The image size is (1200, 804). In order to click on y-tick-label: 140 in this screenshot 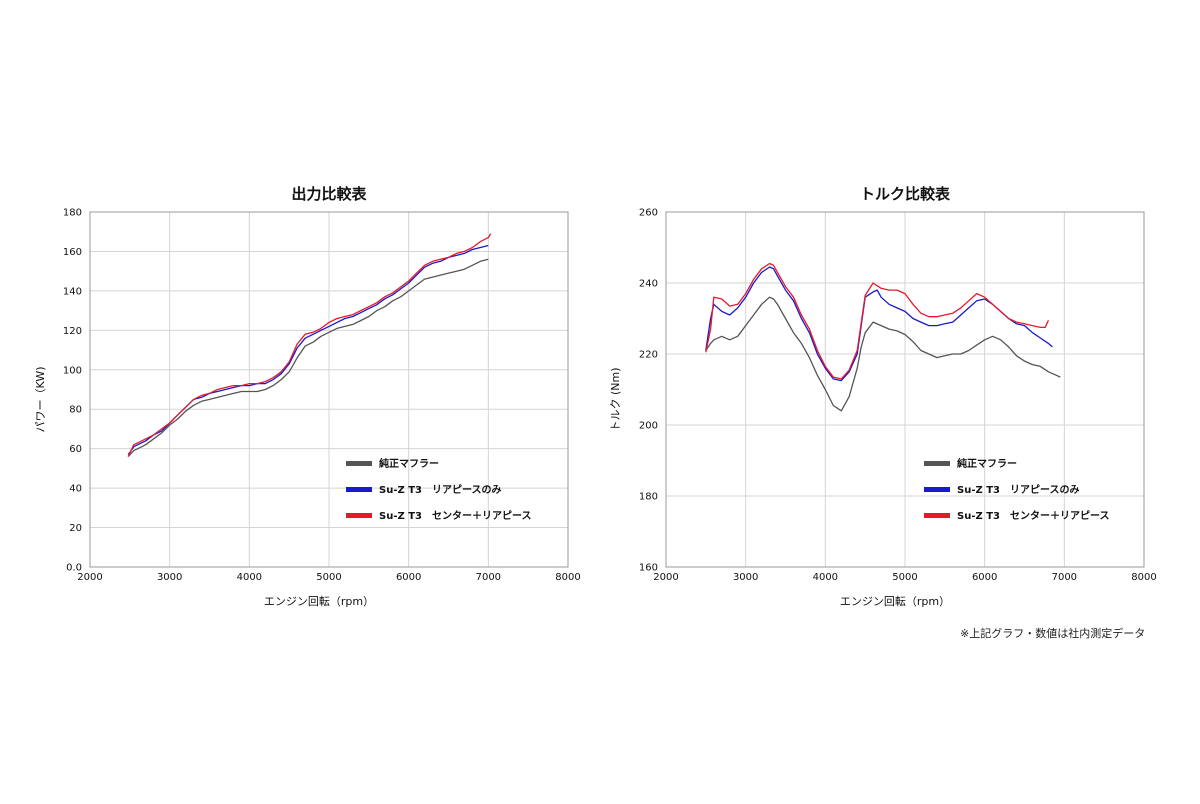, I will do `click(72, 291)`.